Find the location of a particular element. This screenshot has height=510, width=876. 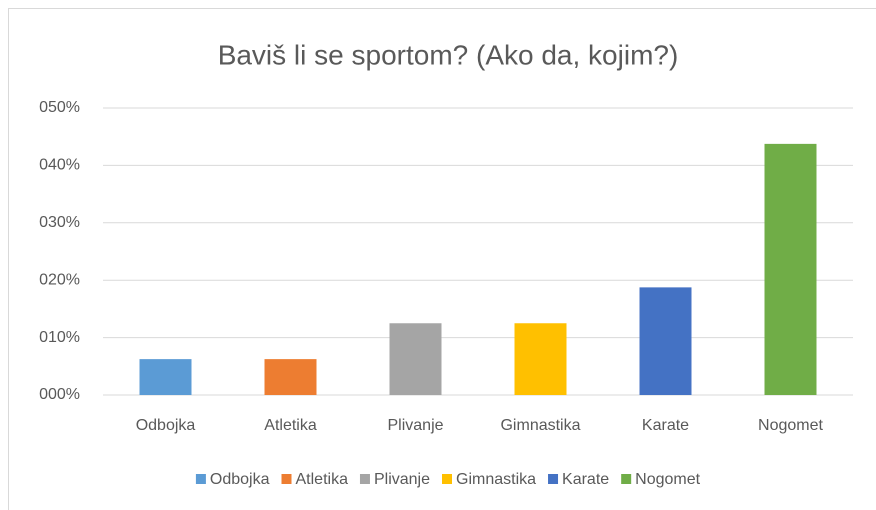

x-tick-label: Gimnastika is located at coordinates (540, 425).